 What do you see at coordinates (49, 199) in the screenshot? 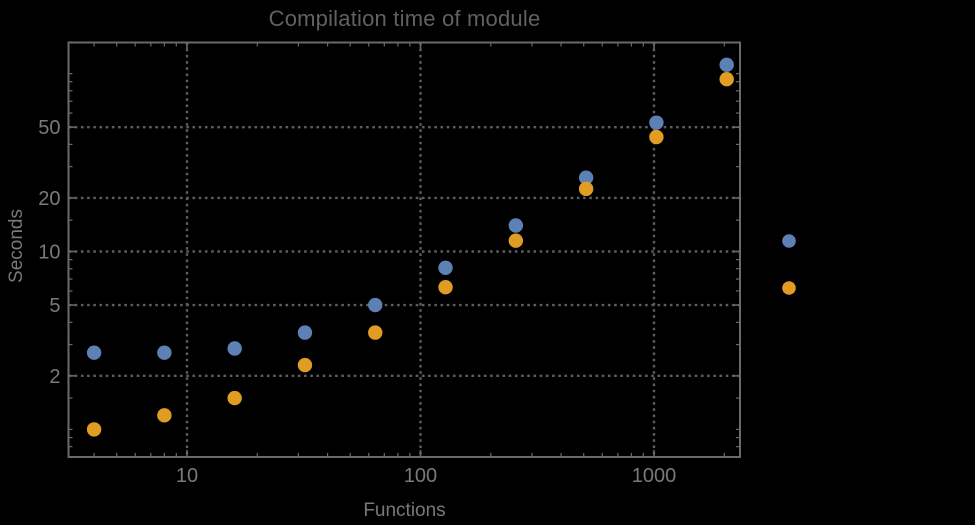
I see `y-tick-label: 20` at bounding box center [49, 199].